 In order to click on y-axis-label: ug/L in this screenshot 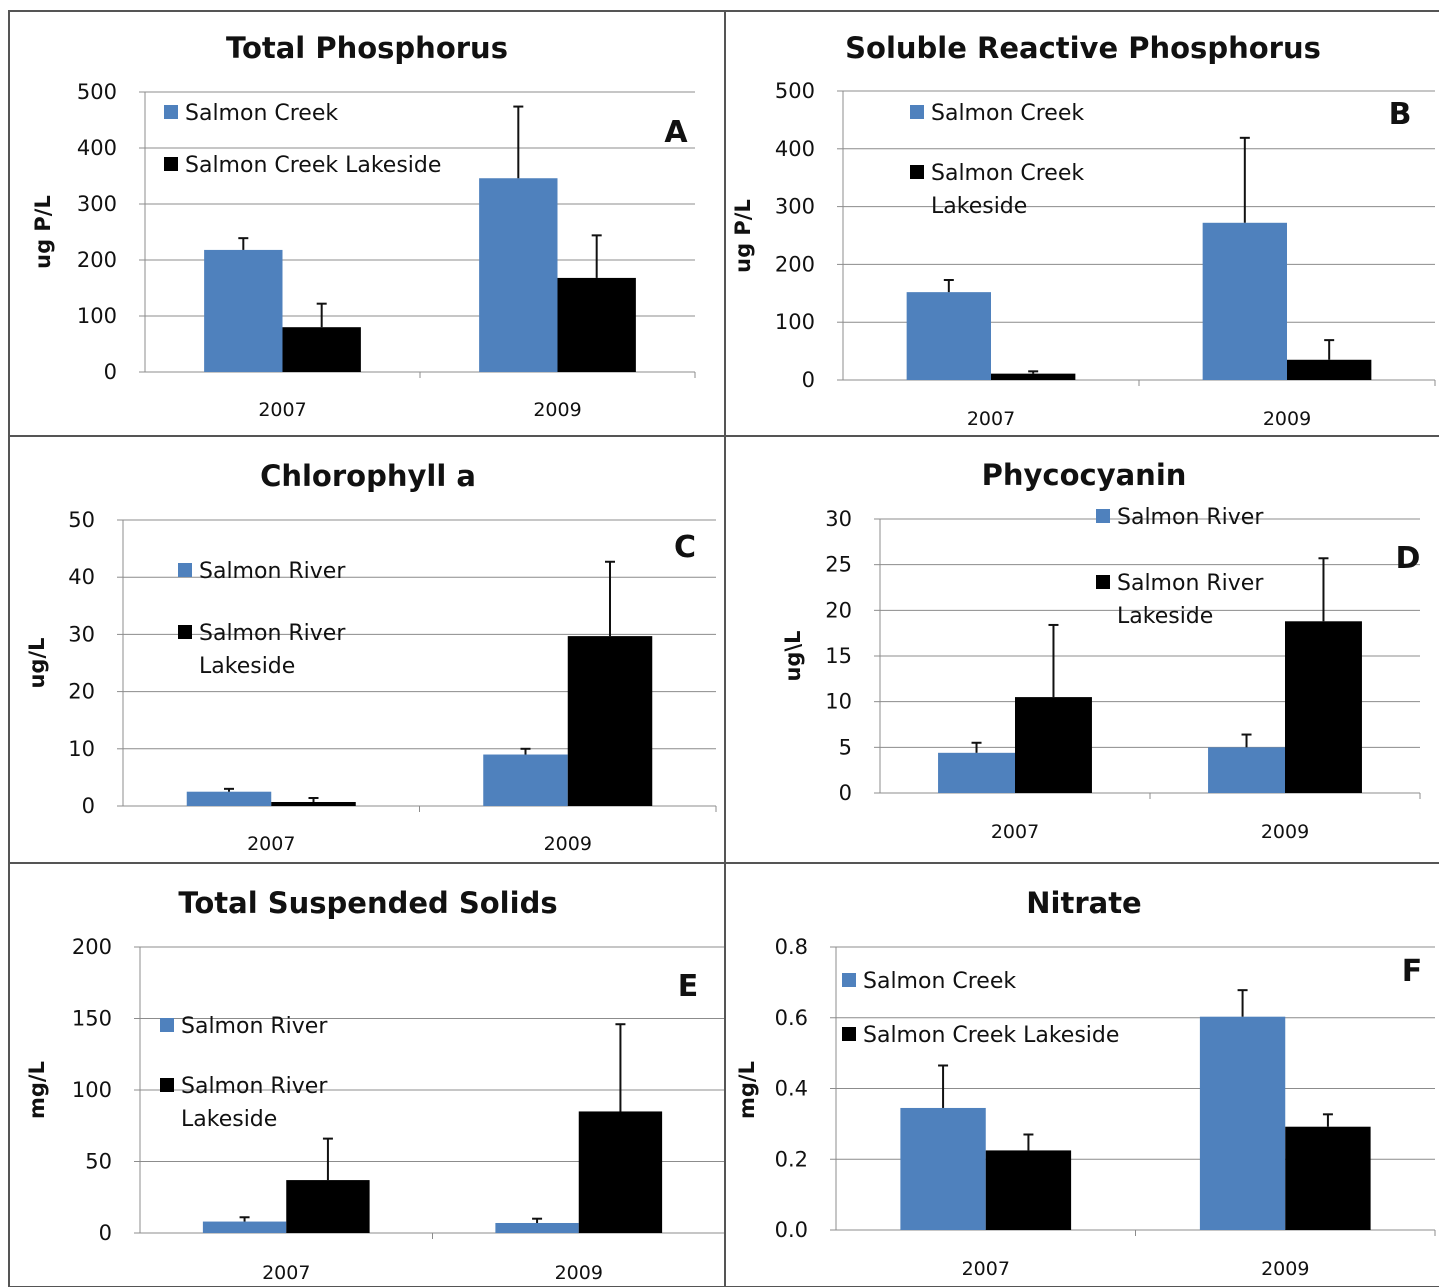, I will do `click(37, 662)`.